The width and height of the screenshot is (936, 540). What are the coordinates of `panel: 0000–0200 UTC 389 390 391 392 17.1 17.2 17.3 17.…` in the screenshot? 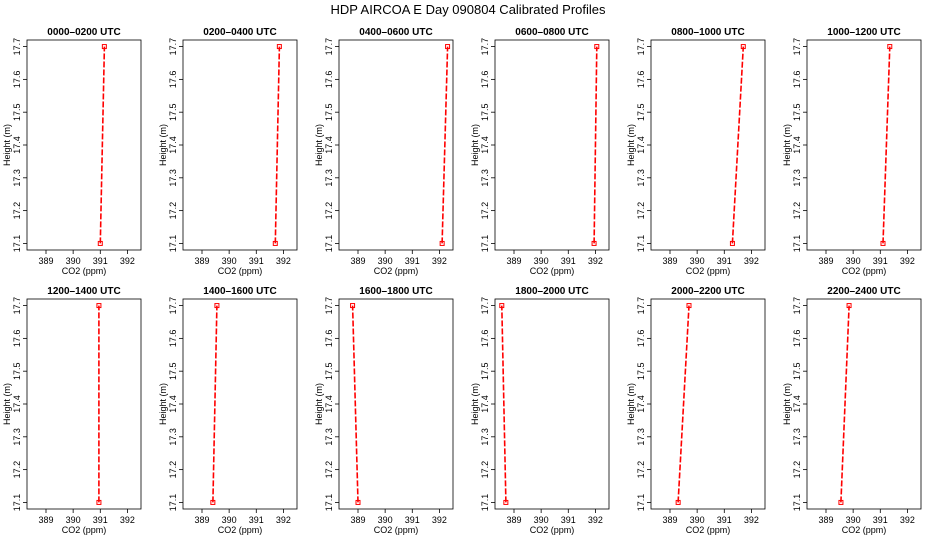 It's located at (72, 151).